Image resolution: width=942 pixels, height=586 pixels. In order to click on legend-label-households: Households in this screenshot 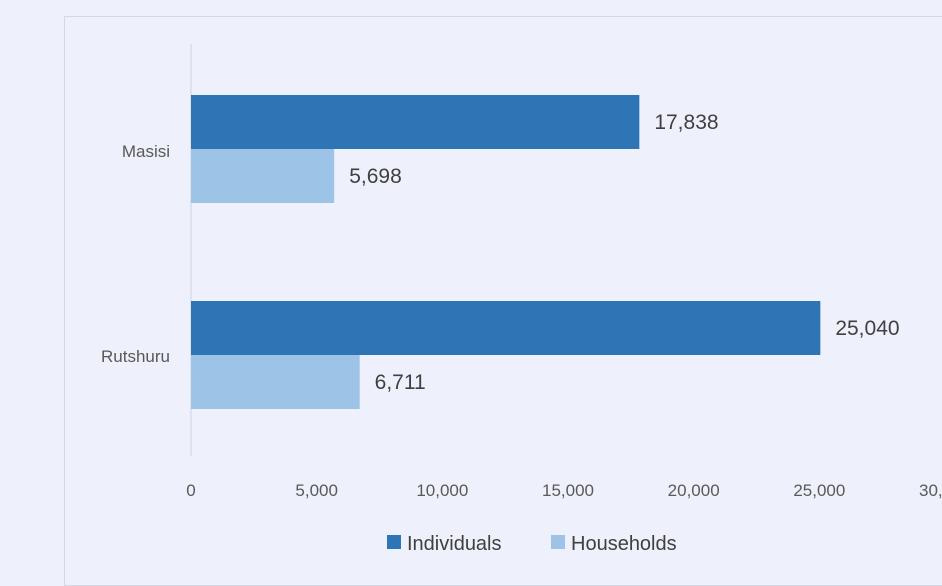, I will do `click(624, 544)`.